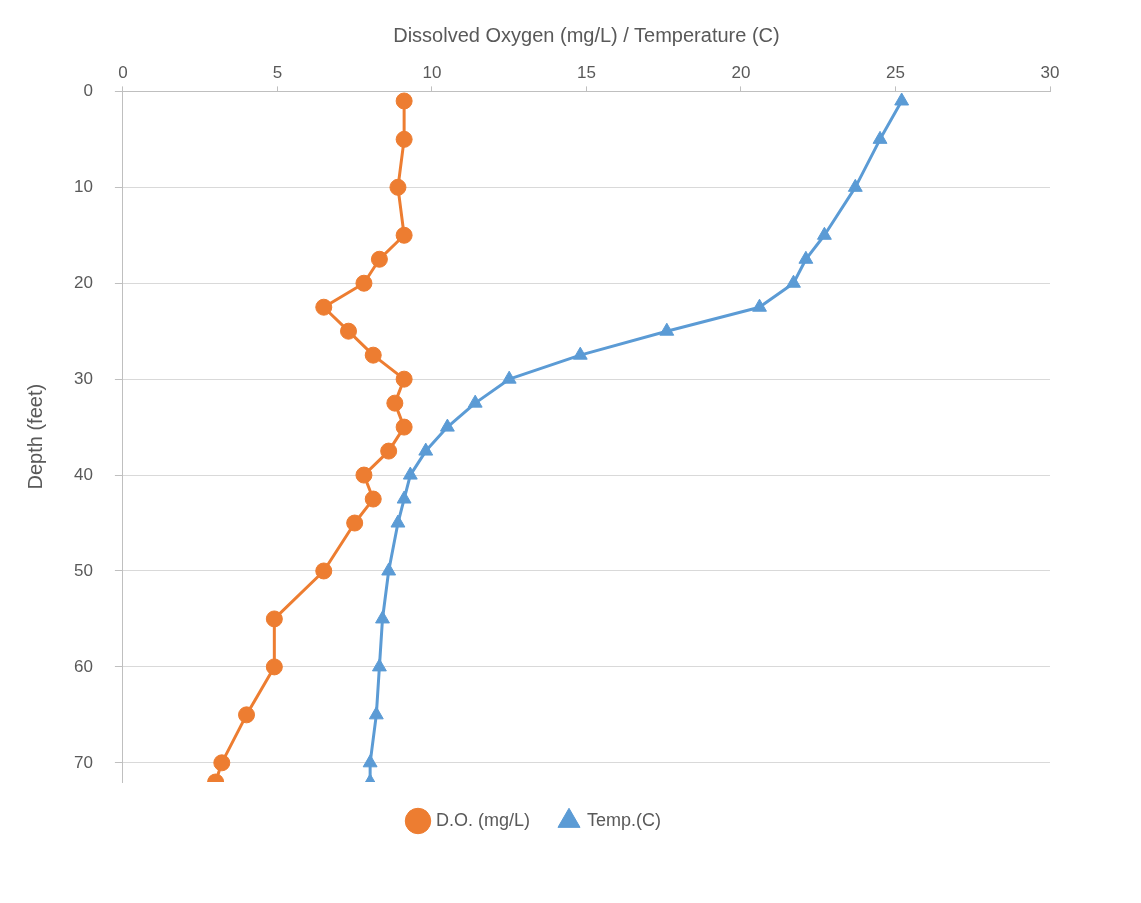 The width and height of the screenshot is (1141, 903). Describe the element at coordinates (624, 819) in the screenshot. I see `legend-label: Temp.(C)` at that location.